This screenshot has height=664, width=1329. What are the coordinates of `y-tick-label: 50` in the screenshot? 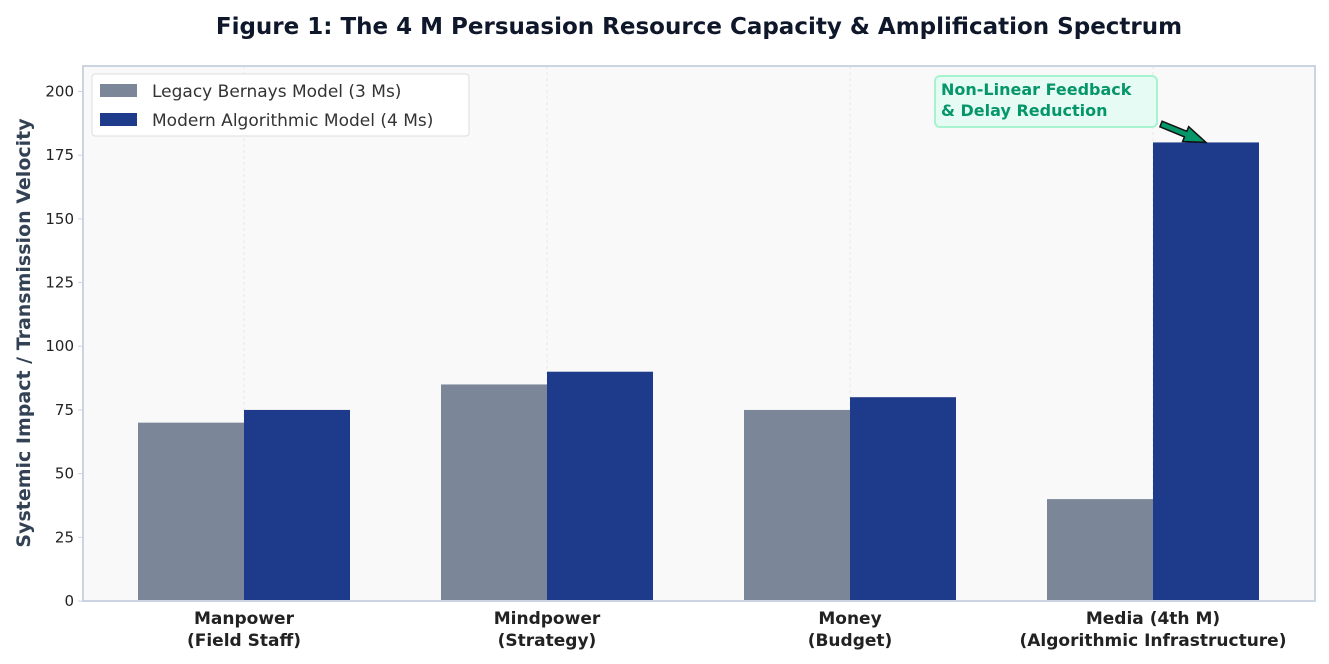 It's located at (64, 474).